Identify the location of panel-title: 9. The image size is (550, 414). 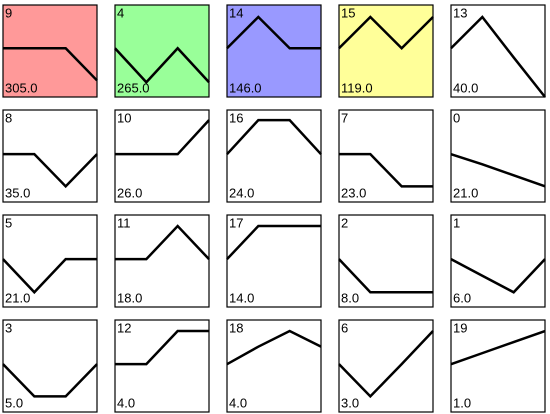
(8, 12).